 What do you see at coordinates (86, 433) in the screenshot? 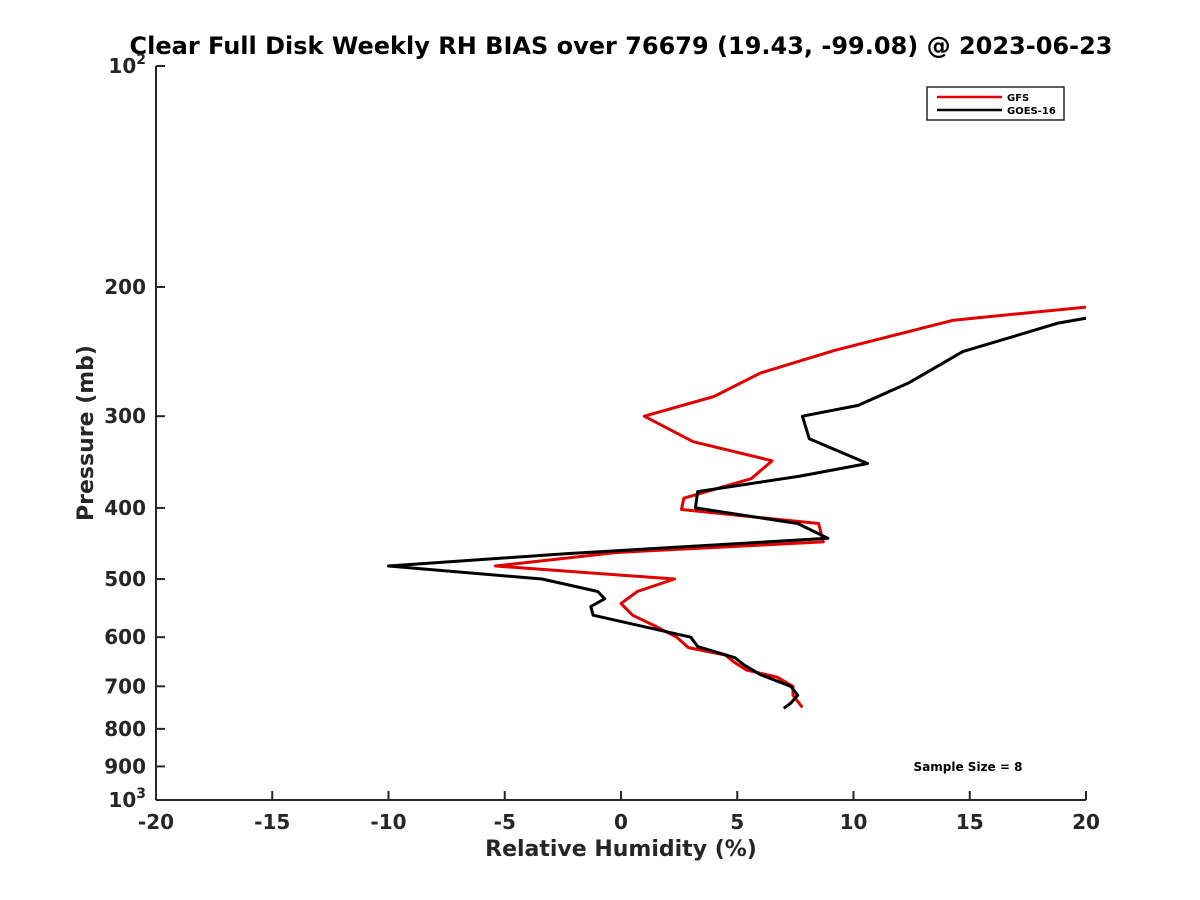
I see `y-axis-title: Pressure (mb)` at bounding box center [86, 433].